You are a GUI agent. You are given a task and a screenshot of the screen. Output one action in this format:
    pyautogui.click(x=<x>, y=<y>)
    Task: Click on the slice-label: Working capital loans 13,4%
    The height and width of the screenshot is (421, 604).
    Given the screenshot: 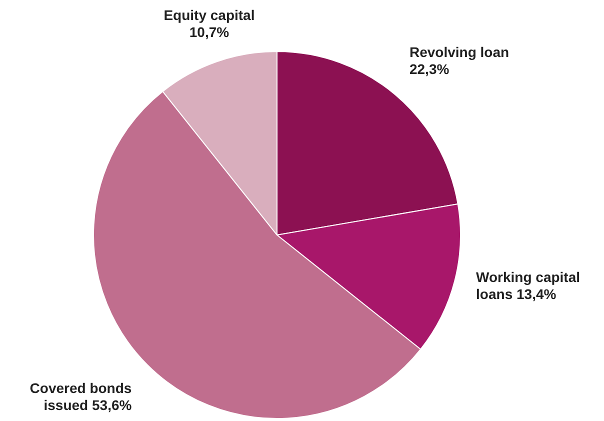 What is the action you would take?
    pyautogui.click(x=528, y=285)
    